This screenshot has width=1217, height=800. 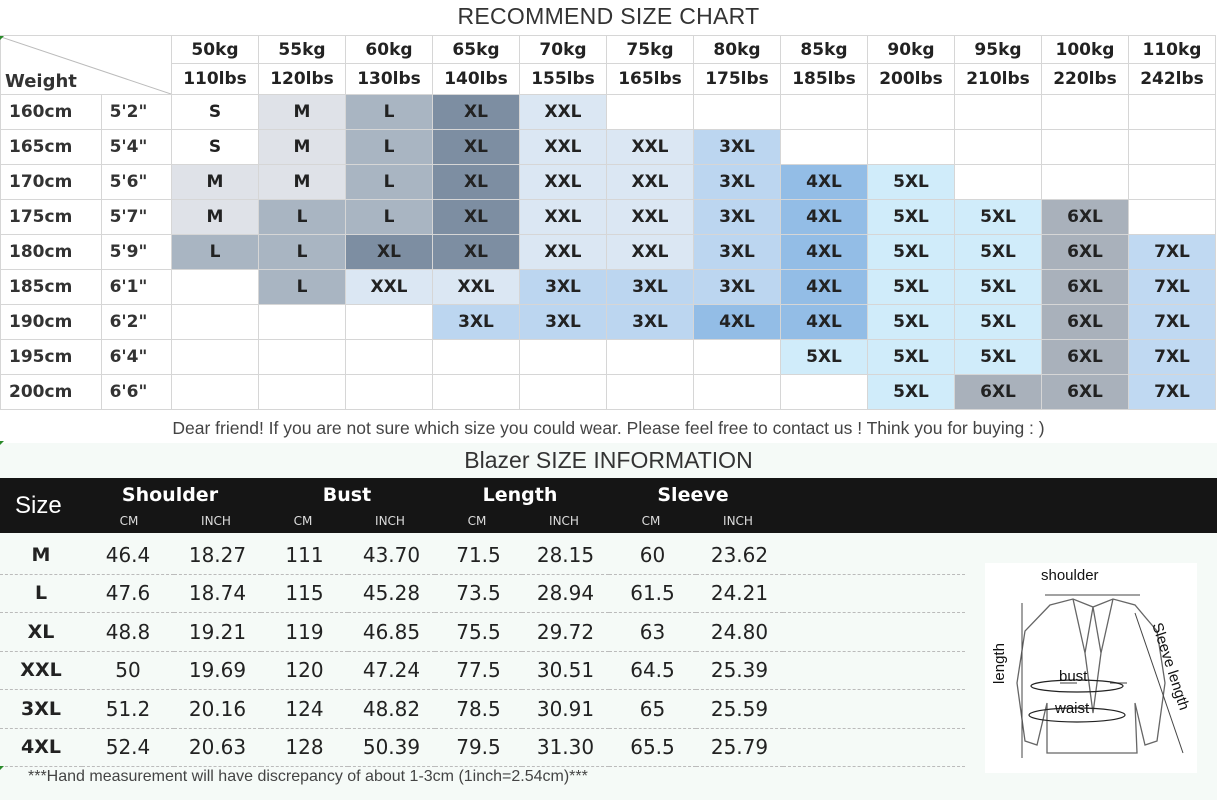 I want to click on height-ft-label: 6'4", so click(x=136, y=357).